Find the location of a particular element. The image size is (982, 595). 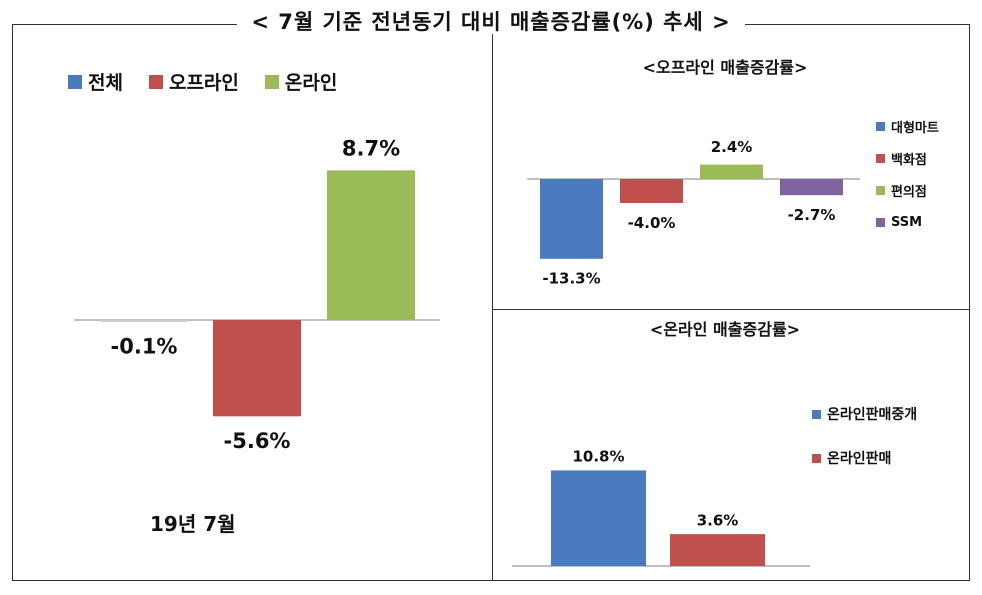

legend-label-department-store: 백화점 is located at coordinates (909, 160).